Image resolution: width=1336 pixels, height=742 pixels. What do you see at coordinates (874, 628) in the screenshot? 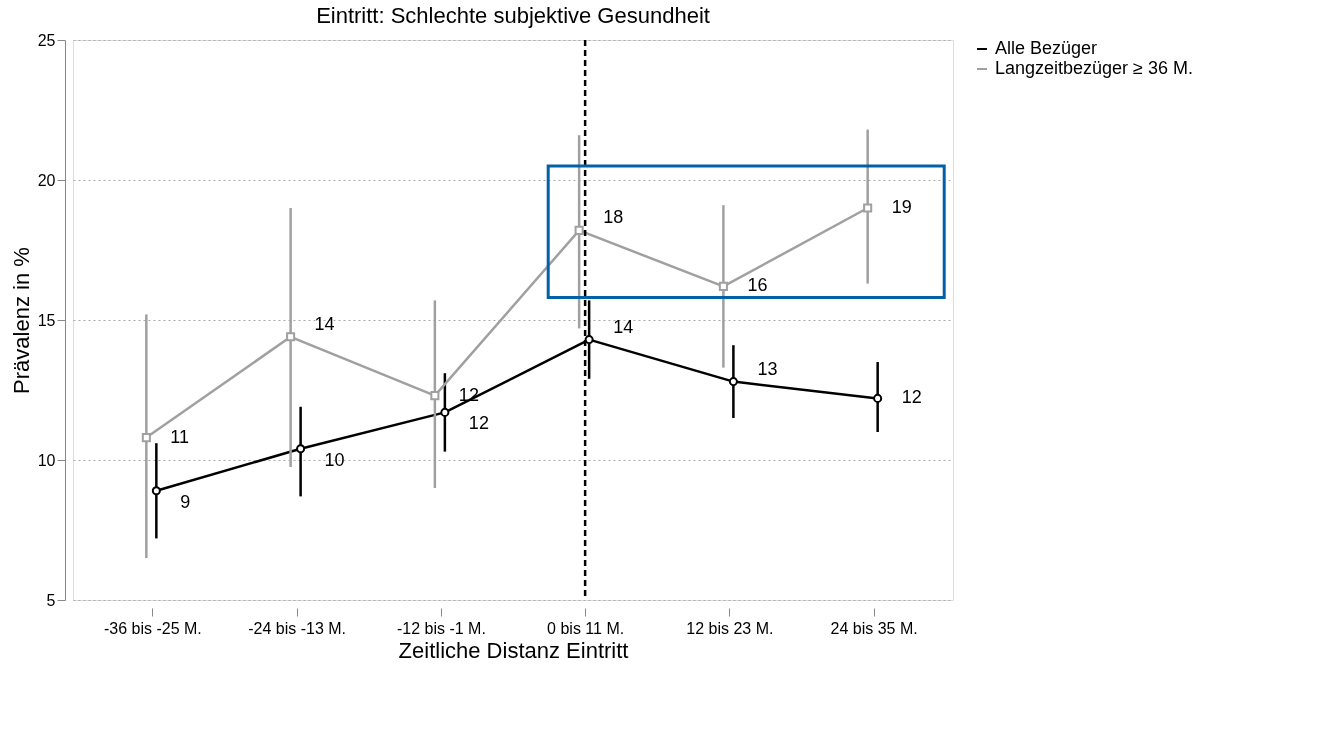
I see `x-tick-label: 24 bis 35 M.` at bounding box center [874, 628].